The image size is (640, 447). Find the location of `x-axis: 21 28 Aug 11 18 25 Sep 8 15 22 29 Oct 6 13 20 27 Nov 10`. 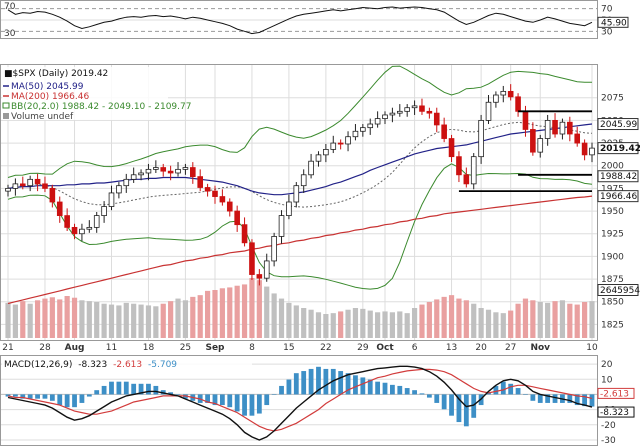

x-axis: 21 28 Aug 11 18 25 Sep 8 15 22 29 Oct 6 13 20 27 Nov 10 is located at coordinates (300, 348).